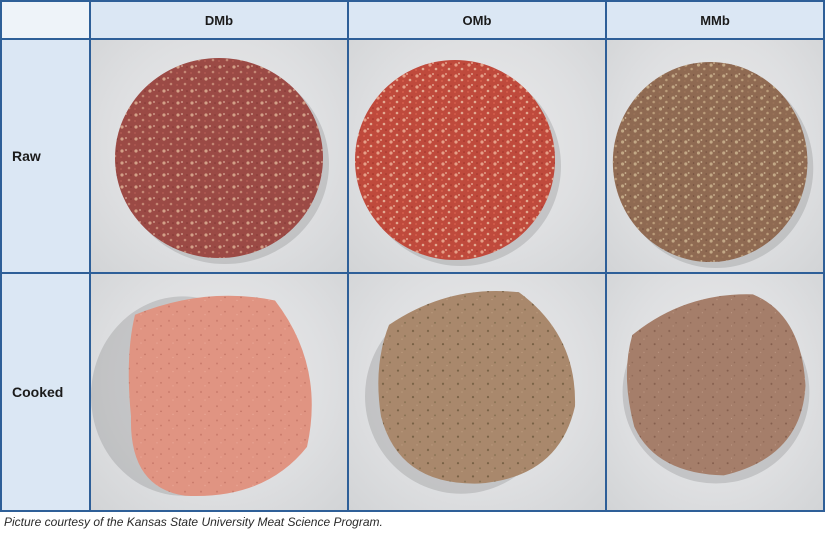 This screenshot has height=539, width=825. I want to click on photo-cooked-mmb, so click(714, 391).